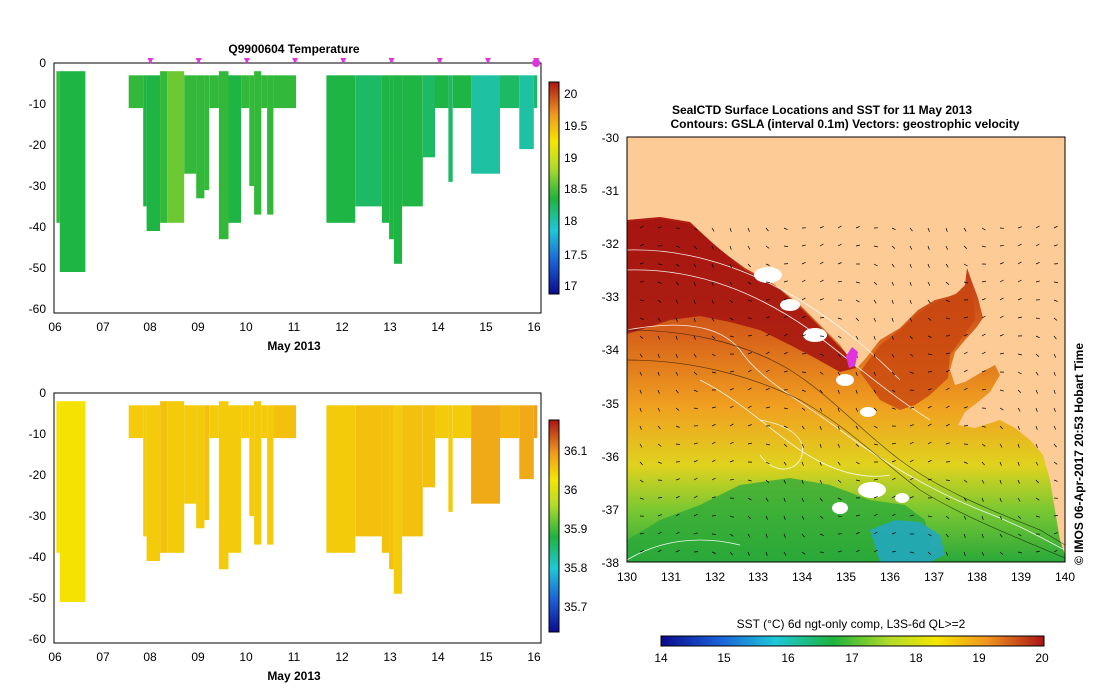 The width and height of the screenshot is (1099, 700). I want to click on temperature-colorbar-tick: 20, so click(571, 94).